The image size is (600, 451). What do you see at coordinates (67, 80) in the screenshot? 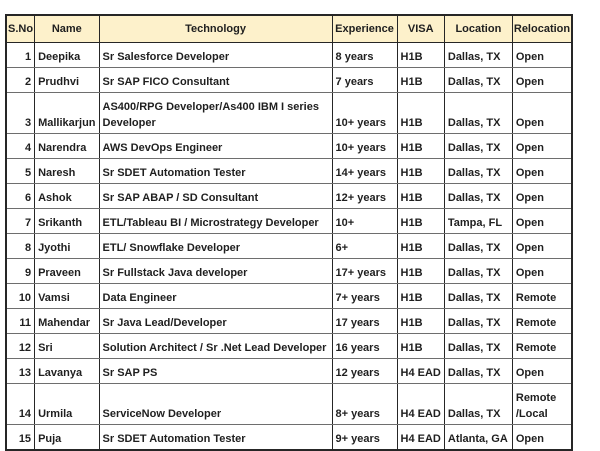
I see `cell-name: Prudhvi` at bounding box center [67, 80].